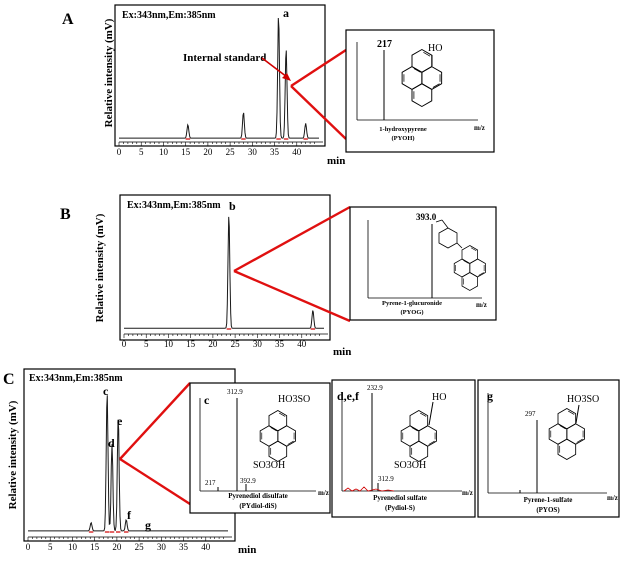  Describe the element at coordinates (232, 206) in the screenshot. I see `panel-b-peak-label: b` at that location.